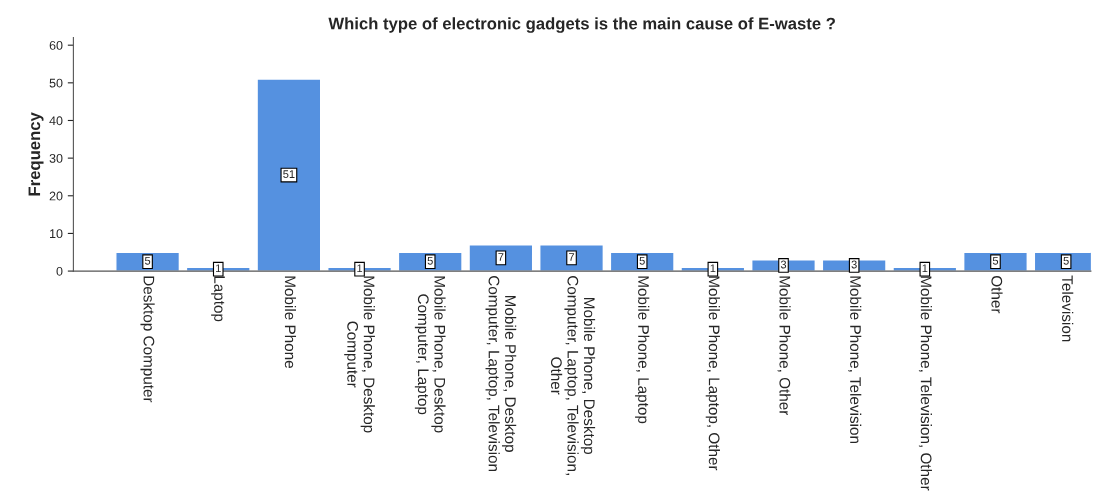  Describe the element at coordinates (1068, 308) in the screenshot. I see `x-tick-label: Television` at that location.